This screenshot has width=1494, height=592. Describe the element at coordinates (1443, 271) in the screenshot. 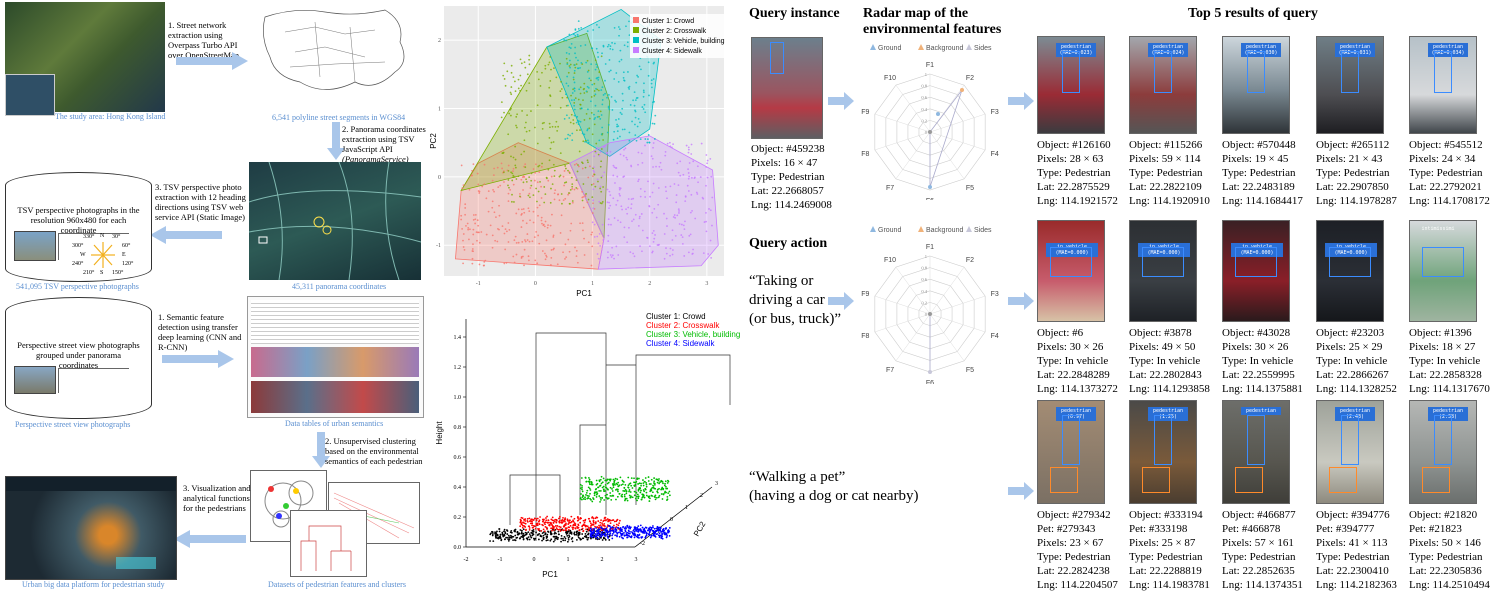

I see `result-photo: intimissimi` at that location.